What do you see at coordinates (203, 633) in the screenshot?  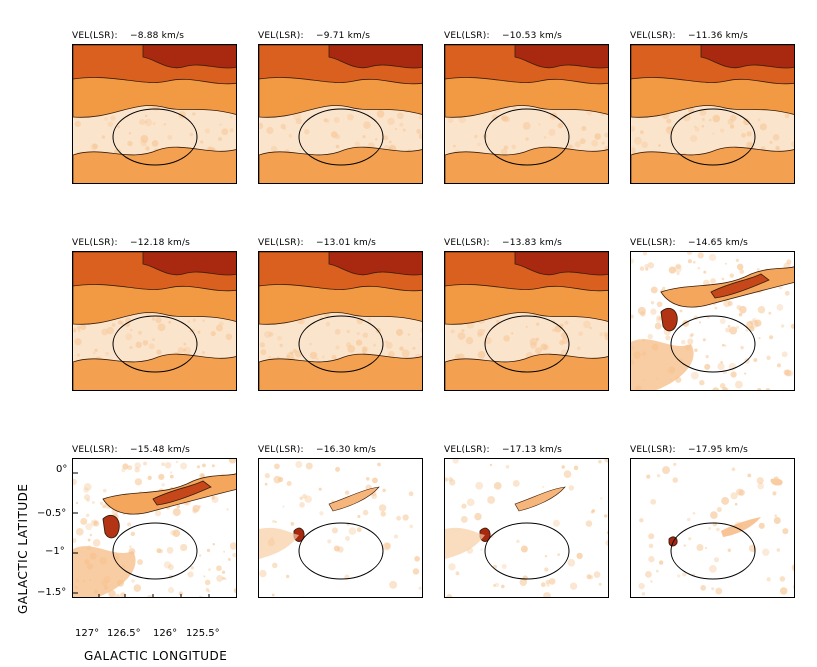 I see `x-tick-label: 125.5°` at bounding box center [203, 633].